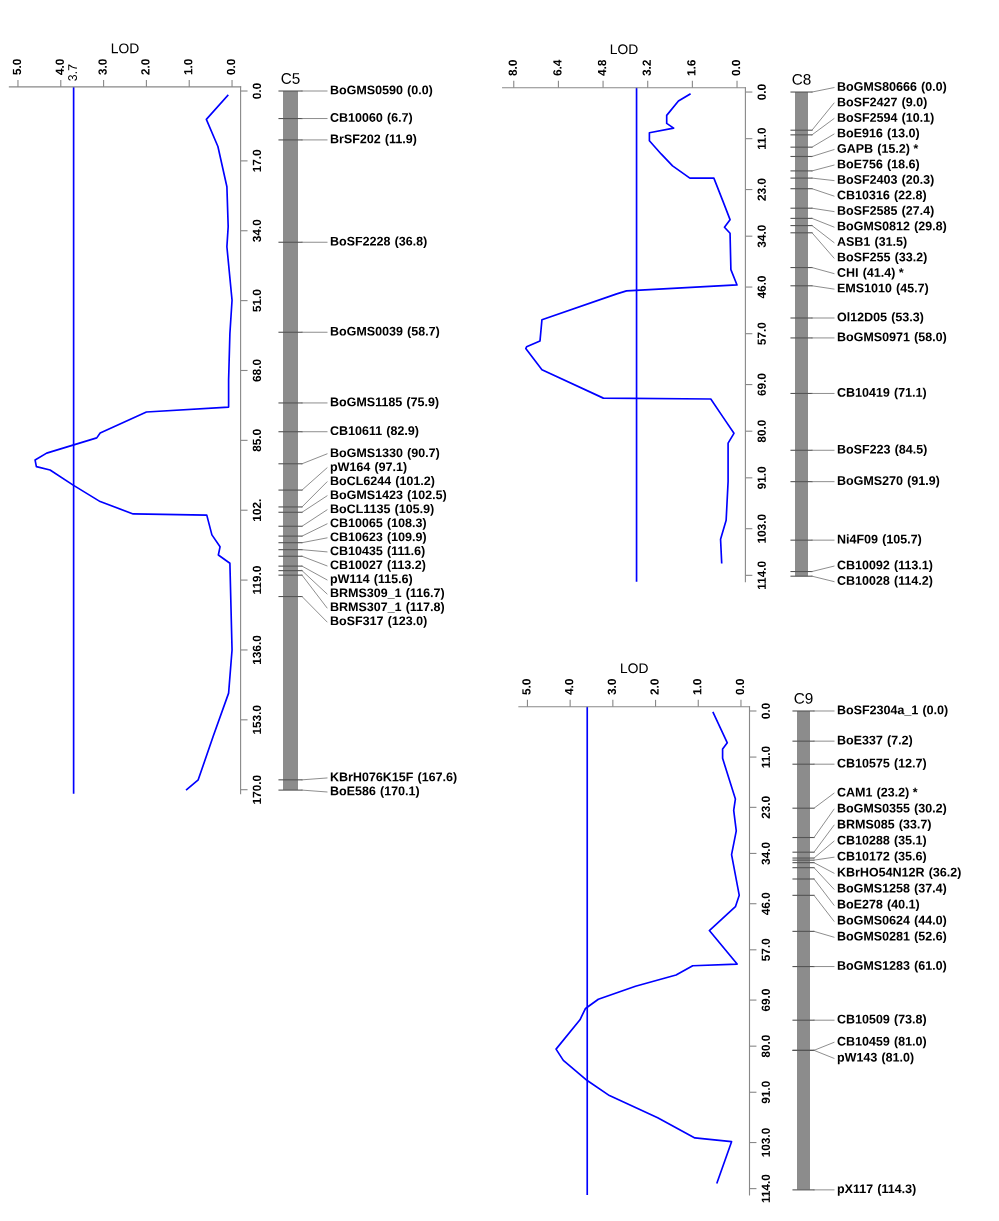 The width and height of the screenshot is (999, 1221). What do you see at coordinates (257, 440) in the screenshot?
I see `y-tick-label: 85.0` at bounding box center [257, 440].